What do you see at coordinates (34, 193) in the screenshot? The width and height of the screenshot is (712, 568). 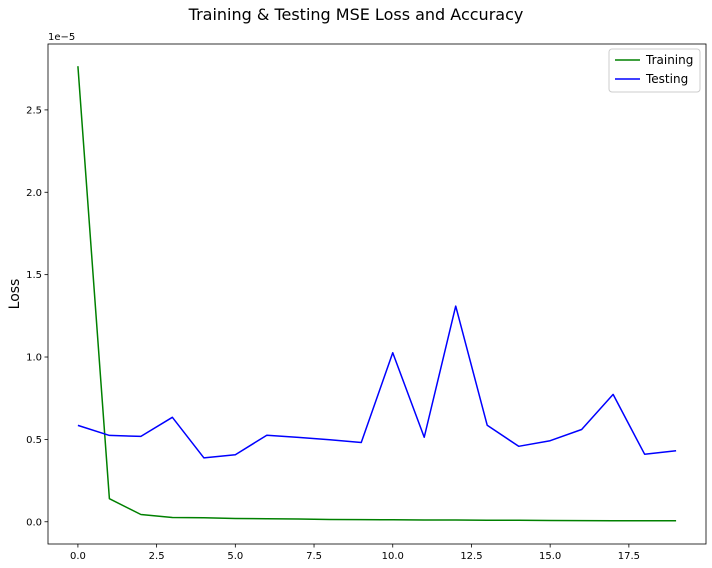 I see `y-tick-label: 2.0` at bounding box center [34, 193].